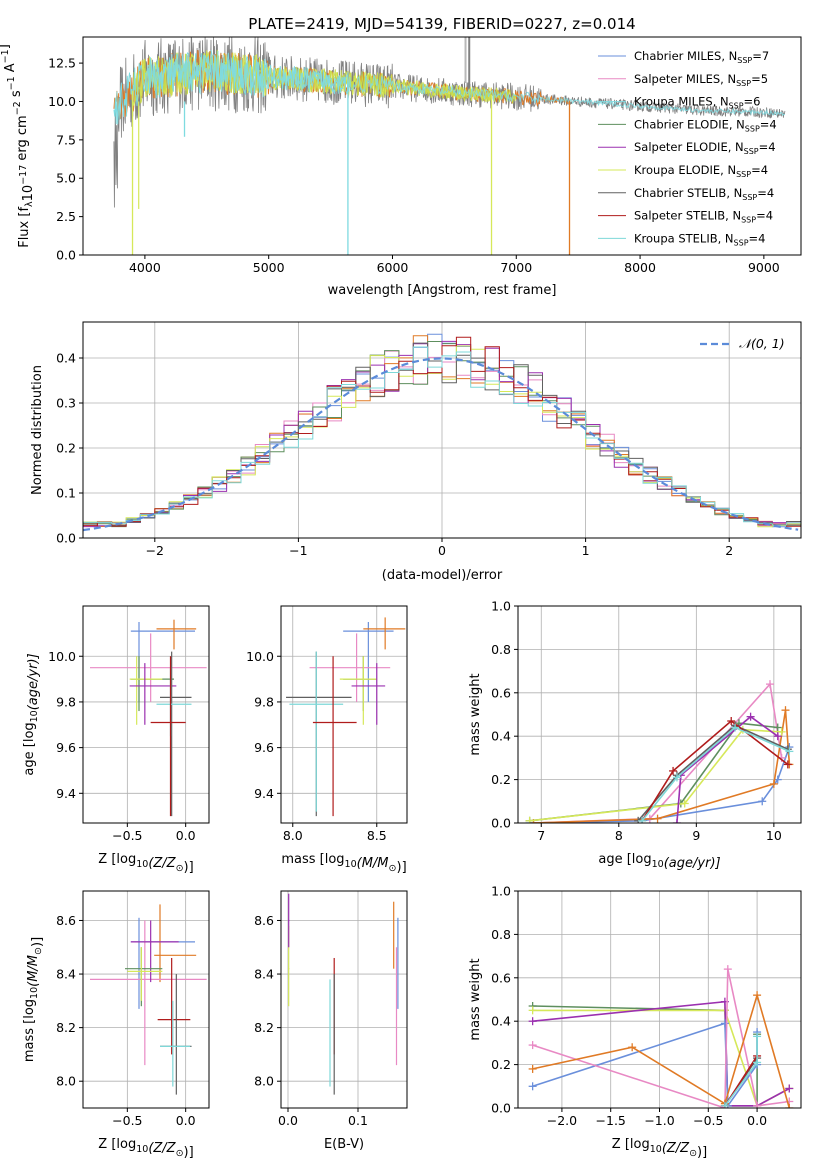 The height and width of the screenshot is (1170, 819). Describe the element at coordinates (689, 124) in the screenshot. I see `legend-text: Chabrier ELODIE, N` at that location.